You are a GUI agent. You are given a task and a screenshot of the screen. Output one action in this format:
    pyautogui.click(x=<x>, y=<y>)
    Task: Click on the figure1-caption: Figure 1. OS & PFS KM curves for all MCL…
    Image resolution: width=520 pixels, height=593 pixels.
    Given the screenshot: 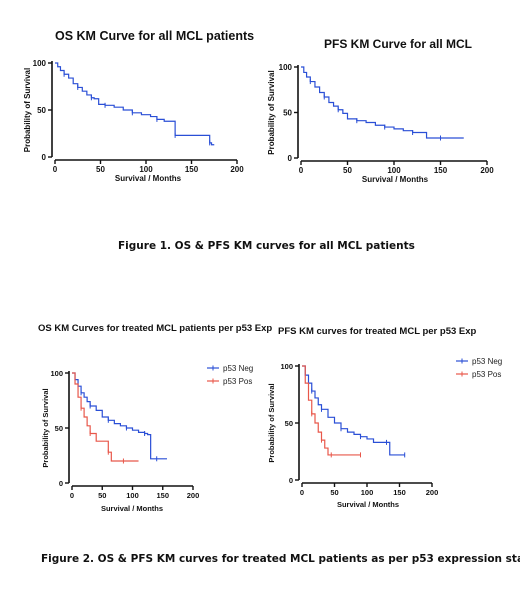 What is the action you would take?
    pyautogui.click(x=266, y=246)
    